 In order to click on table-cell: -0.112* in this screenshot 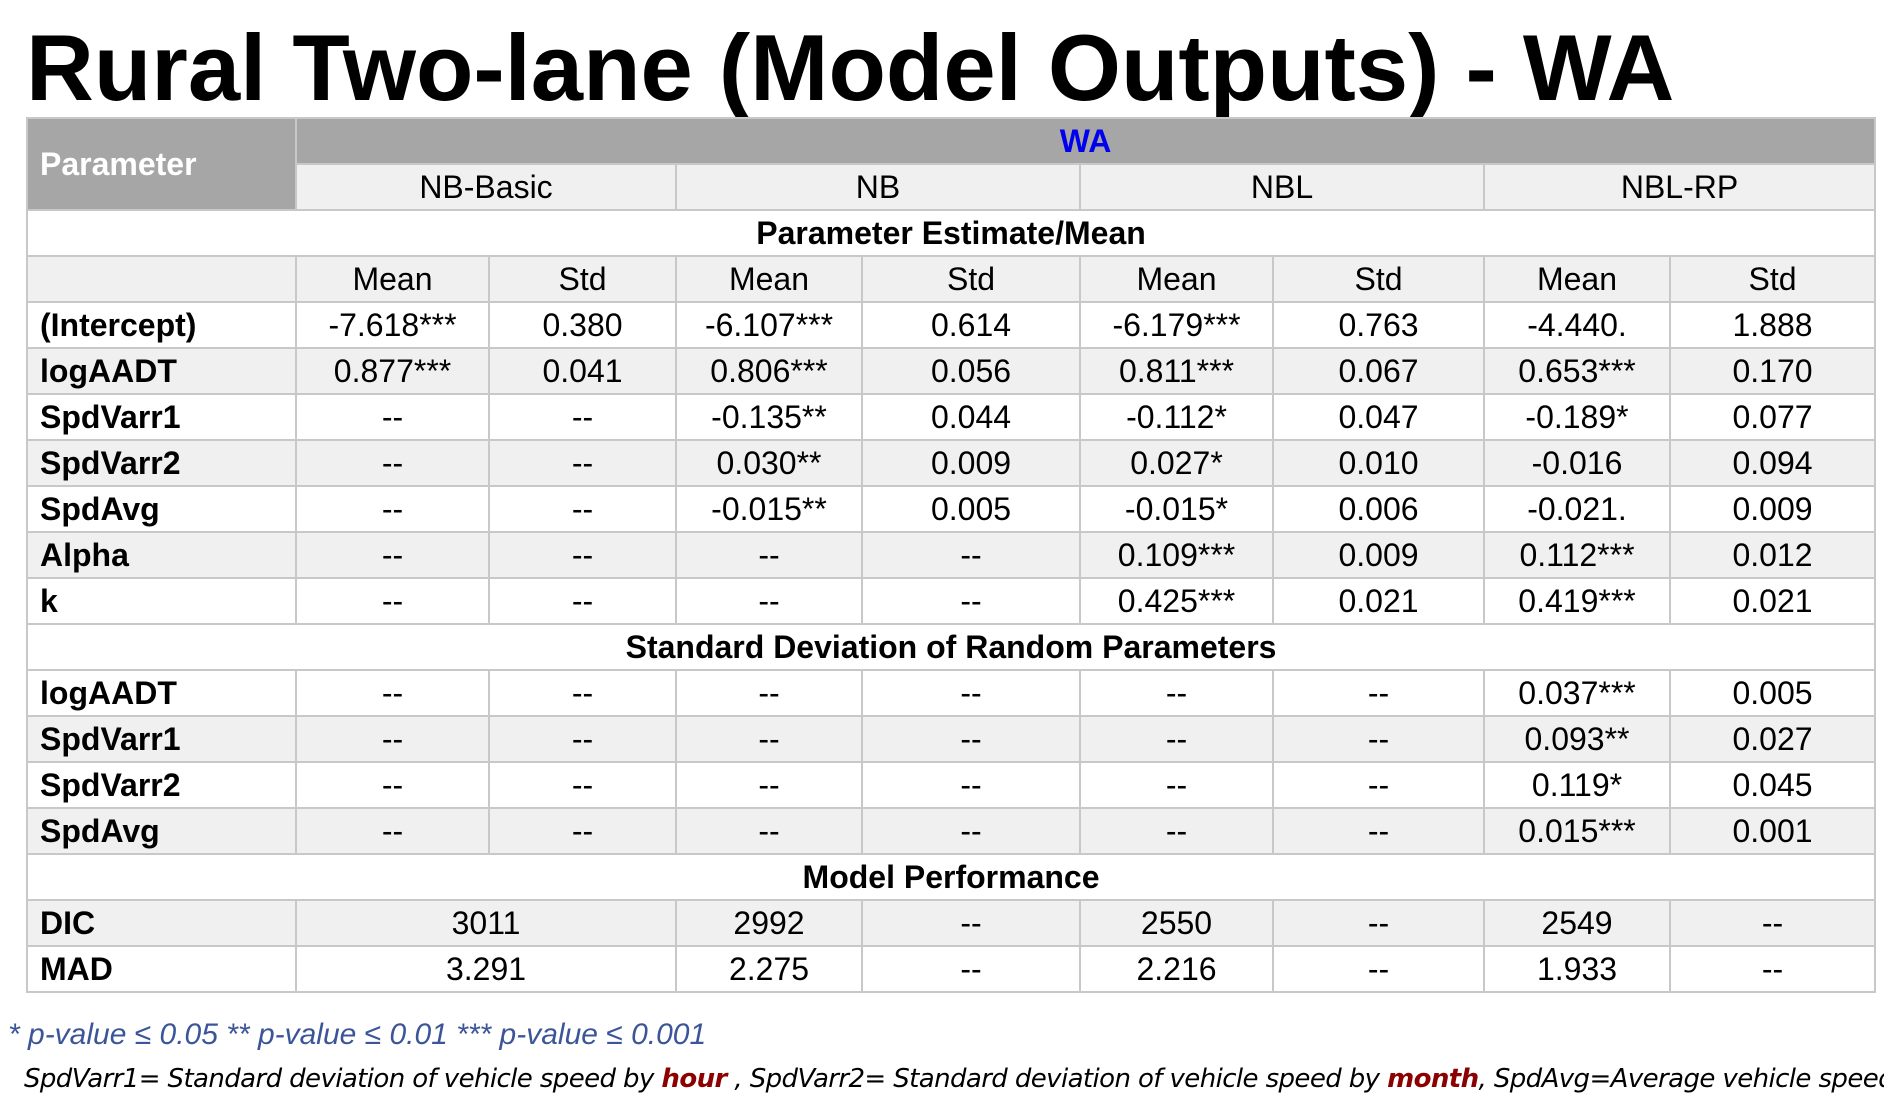, I will do `click(1176, 417)`.